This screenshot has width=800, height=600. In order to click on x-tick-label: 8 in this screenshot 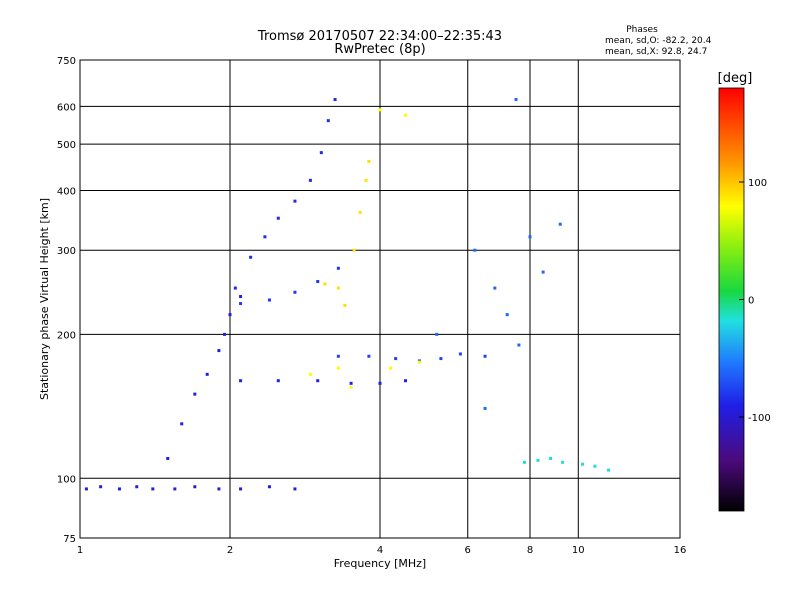, I will do `click(530, 550)`.